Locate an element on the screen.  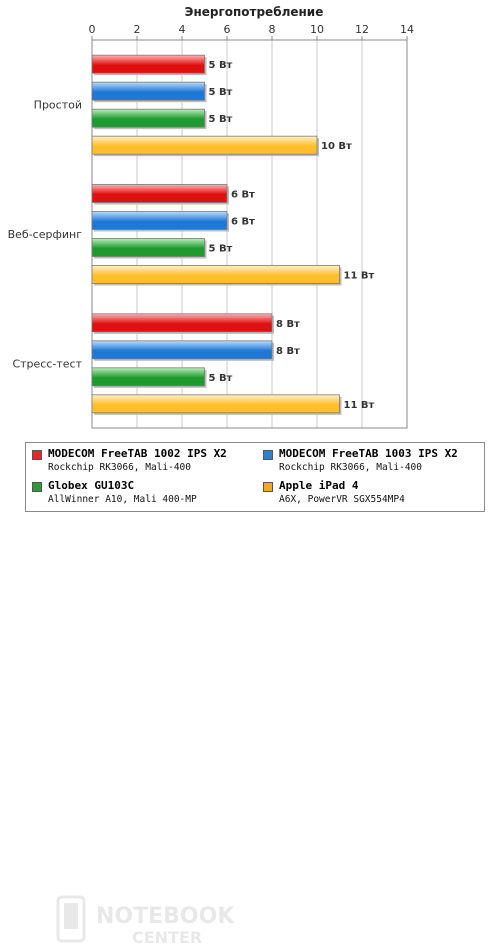
category-label: Веб-серфинг is located at coordinates (45, 234).